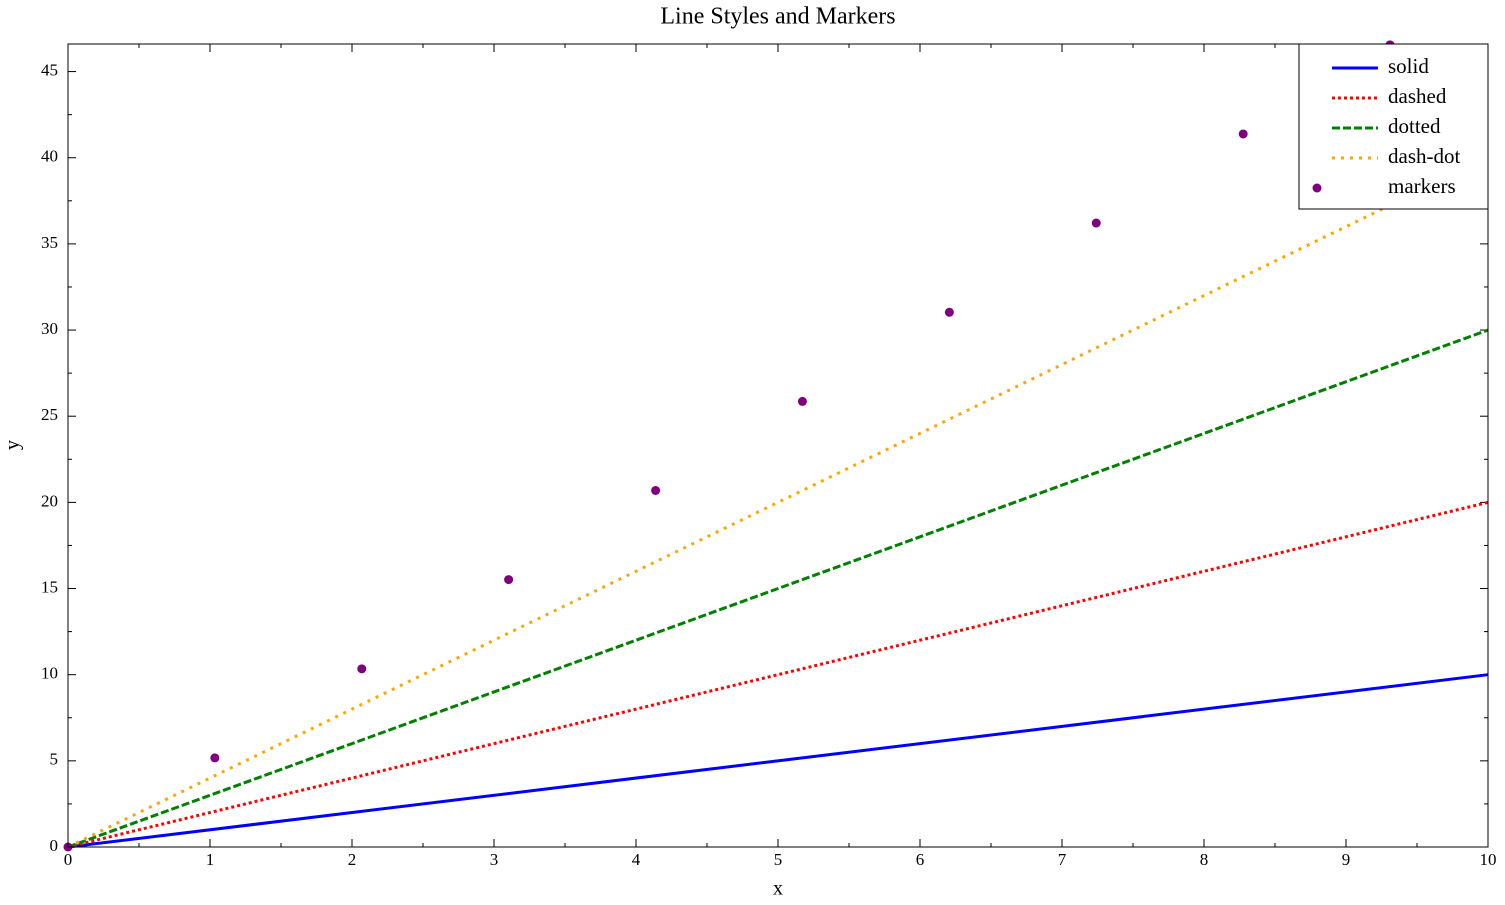 This screenshot has height=905, width=1505. I want to click on y-axis-label: y, so click(13, 445).